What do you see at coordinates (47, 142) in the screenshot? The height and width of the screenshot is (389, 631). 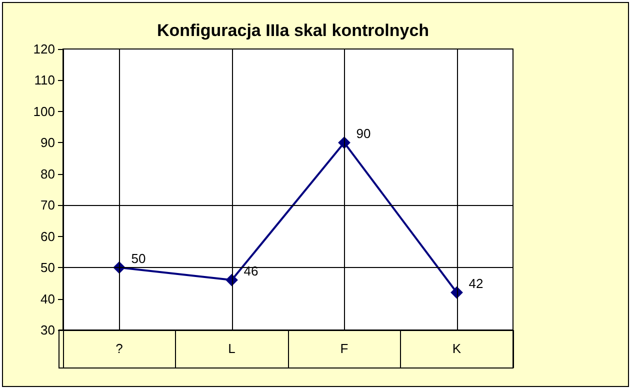 I see `y-tick-label: 90` at bounding box center [47, 142].